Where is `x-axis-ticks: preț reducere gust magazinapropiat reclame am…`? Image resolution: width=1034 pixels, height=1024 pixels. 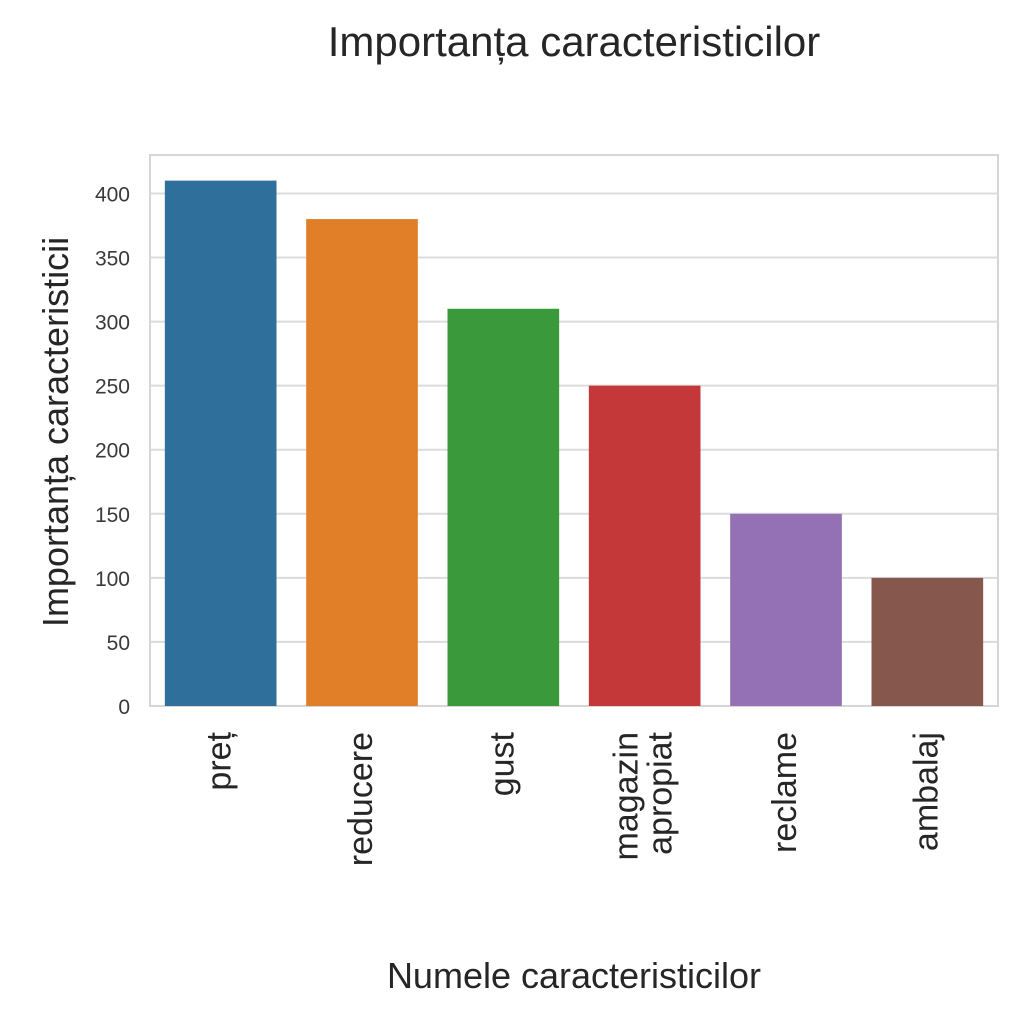
x-axis-ticks: preț reducere gust magazinapropiat reclame am… is located at coordinates (573, 798).